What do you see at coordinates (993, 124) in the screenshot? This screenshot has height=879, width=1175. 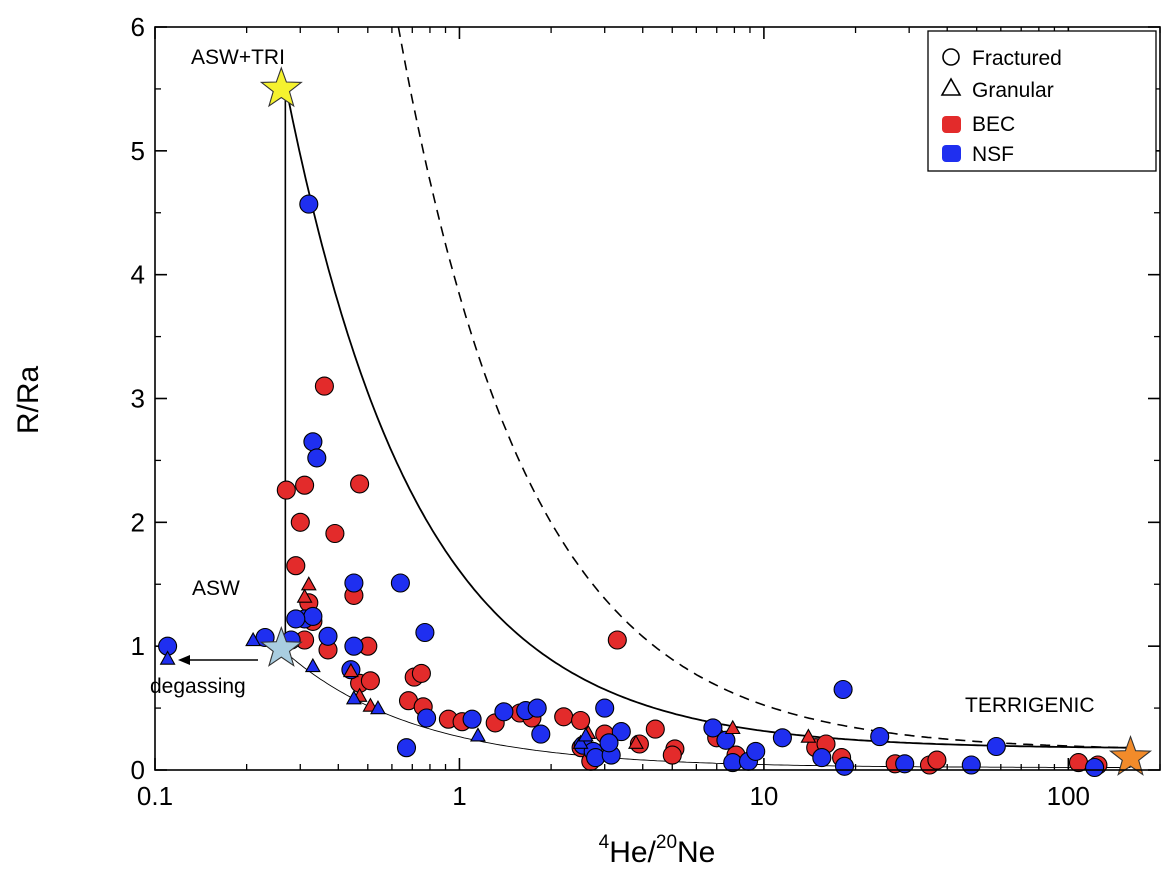 I see `legend-bec: BEC` at bounding box center [993, 124].